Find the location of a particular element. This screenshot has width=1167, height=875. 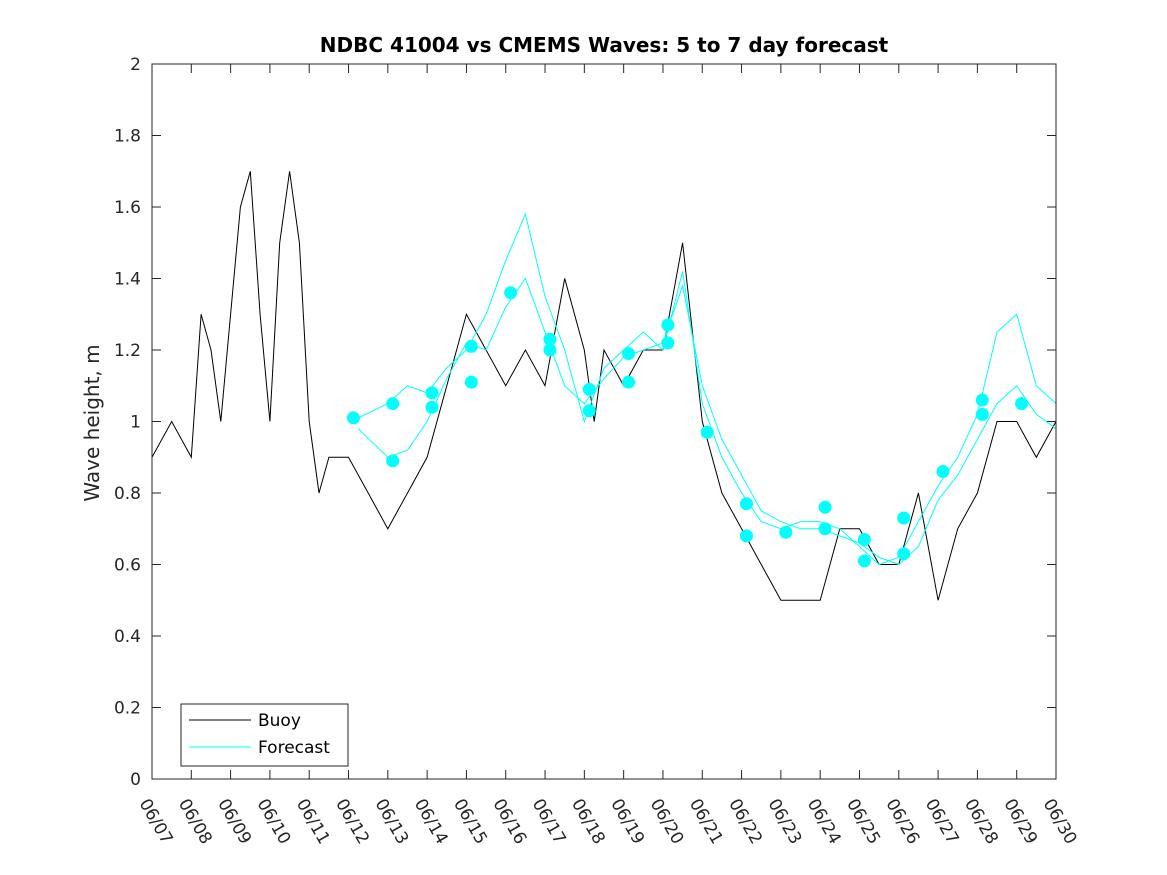

legend-box is located at coordinates (264, 735).